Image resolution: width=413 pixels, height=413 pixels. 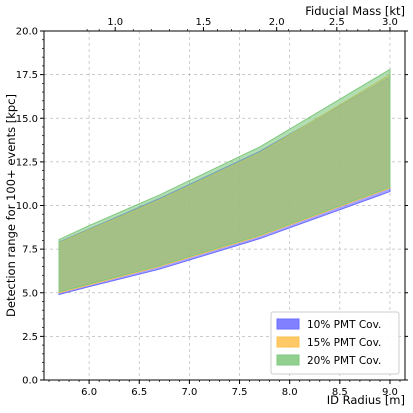 I want to click on legend-label-2: 15% PMT Cov., so click(x=344, y=343).